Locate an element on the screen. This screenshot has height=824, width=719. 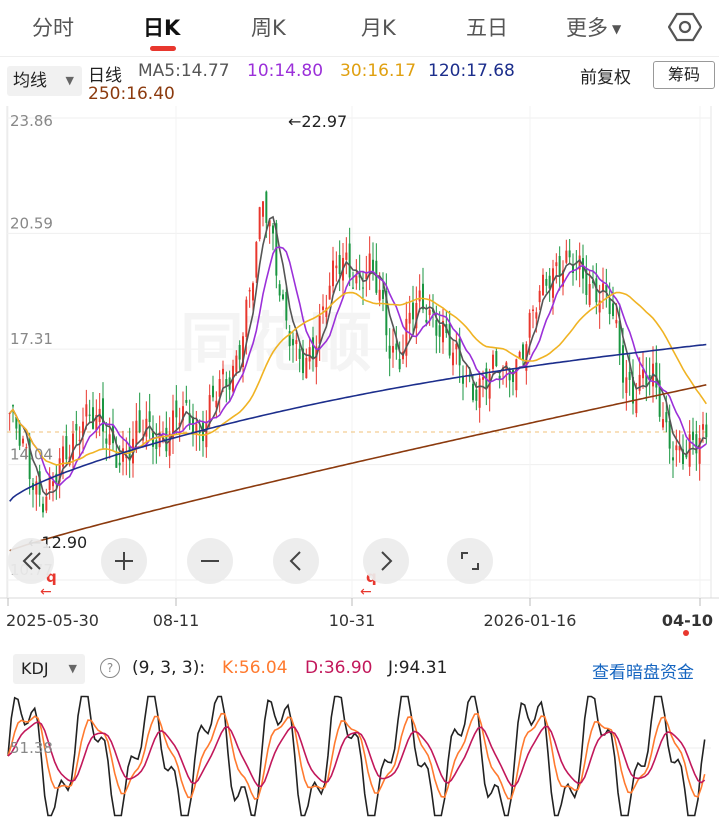
zoom-in-button is located at coordinates (124, 561).